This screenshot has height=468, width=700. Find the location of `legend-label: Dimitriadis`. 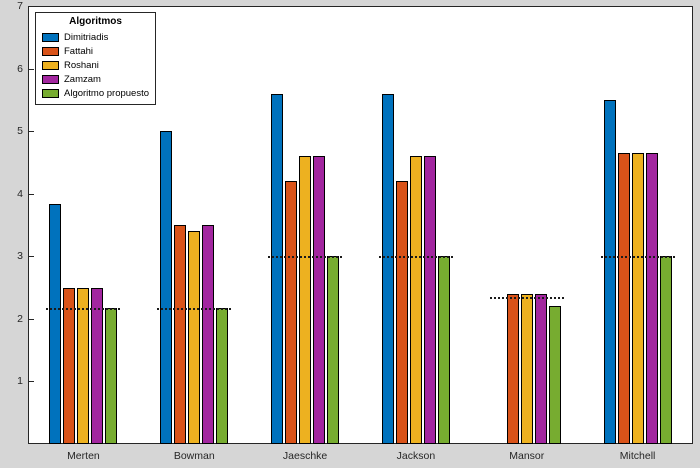

legend-label: Dimitriadis is located at coordinates (86, 37).